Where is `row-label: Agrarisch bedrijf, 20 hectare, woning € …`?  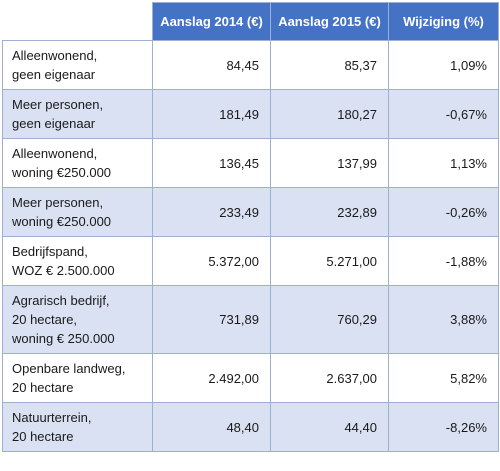
row-label: Agrarisch bedrijf, 20 hectare, woning € … is located at coordinates (77, 319).